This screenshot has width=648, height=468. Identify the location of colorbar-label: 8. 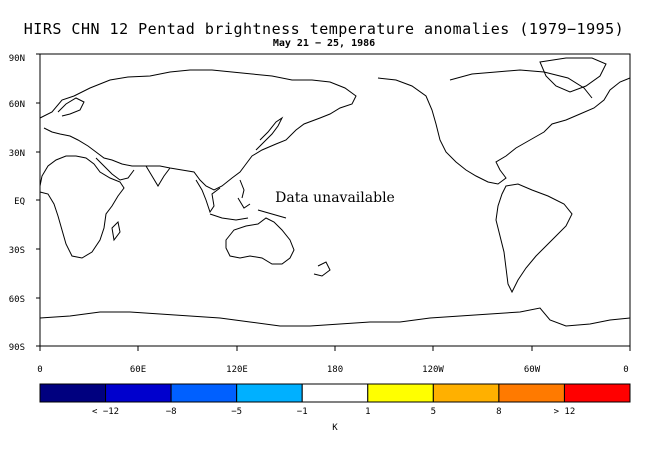
(498, 412).